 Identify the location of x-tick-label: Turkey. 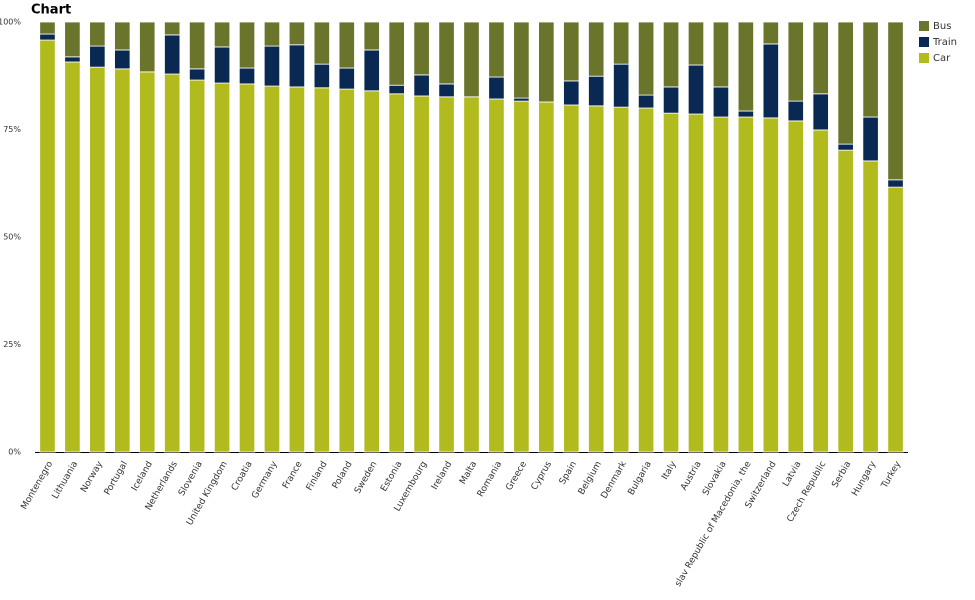
(891, 475).